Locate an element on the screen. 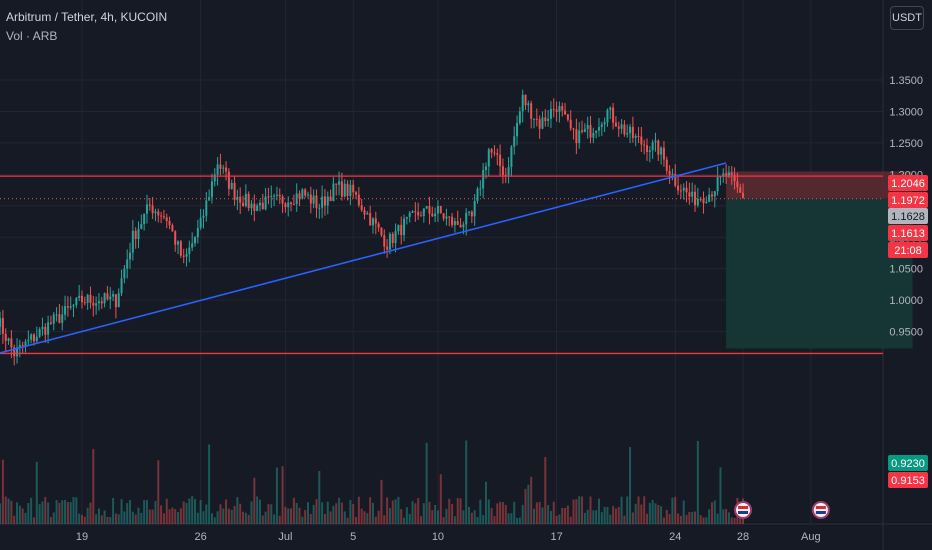  flag-stripe-icon is located at coordinates (820, 512).